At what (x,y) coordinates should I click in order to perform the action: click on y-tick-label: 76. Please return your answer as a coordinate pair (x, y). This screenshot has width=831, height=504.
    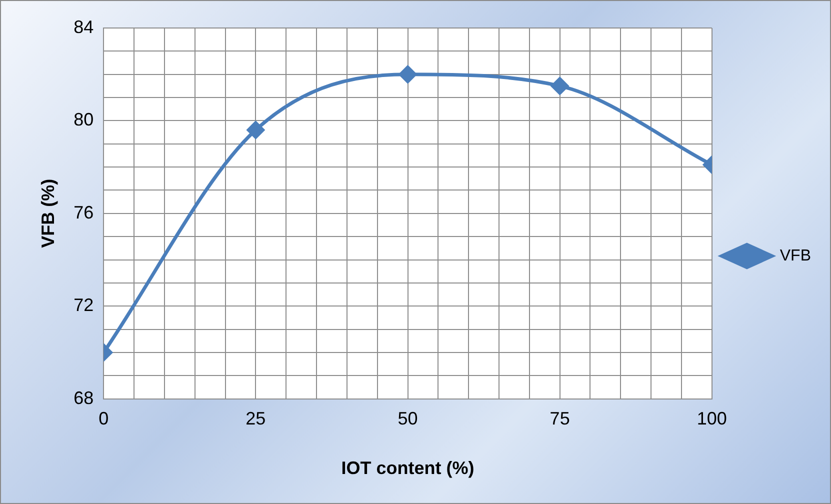
    Looking at the image, I should click on (84, 212).